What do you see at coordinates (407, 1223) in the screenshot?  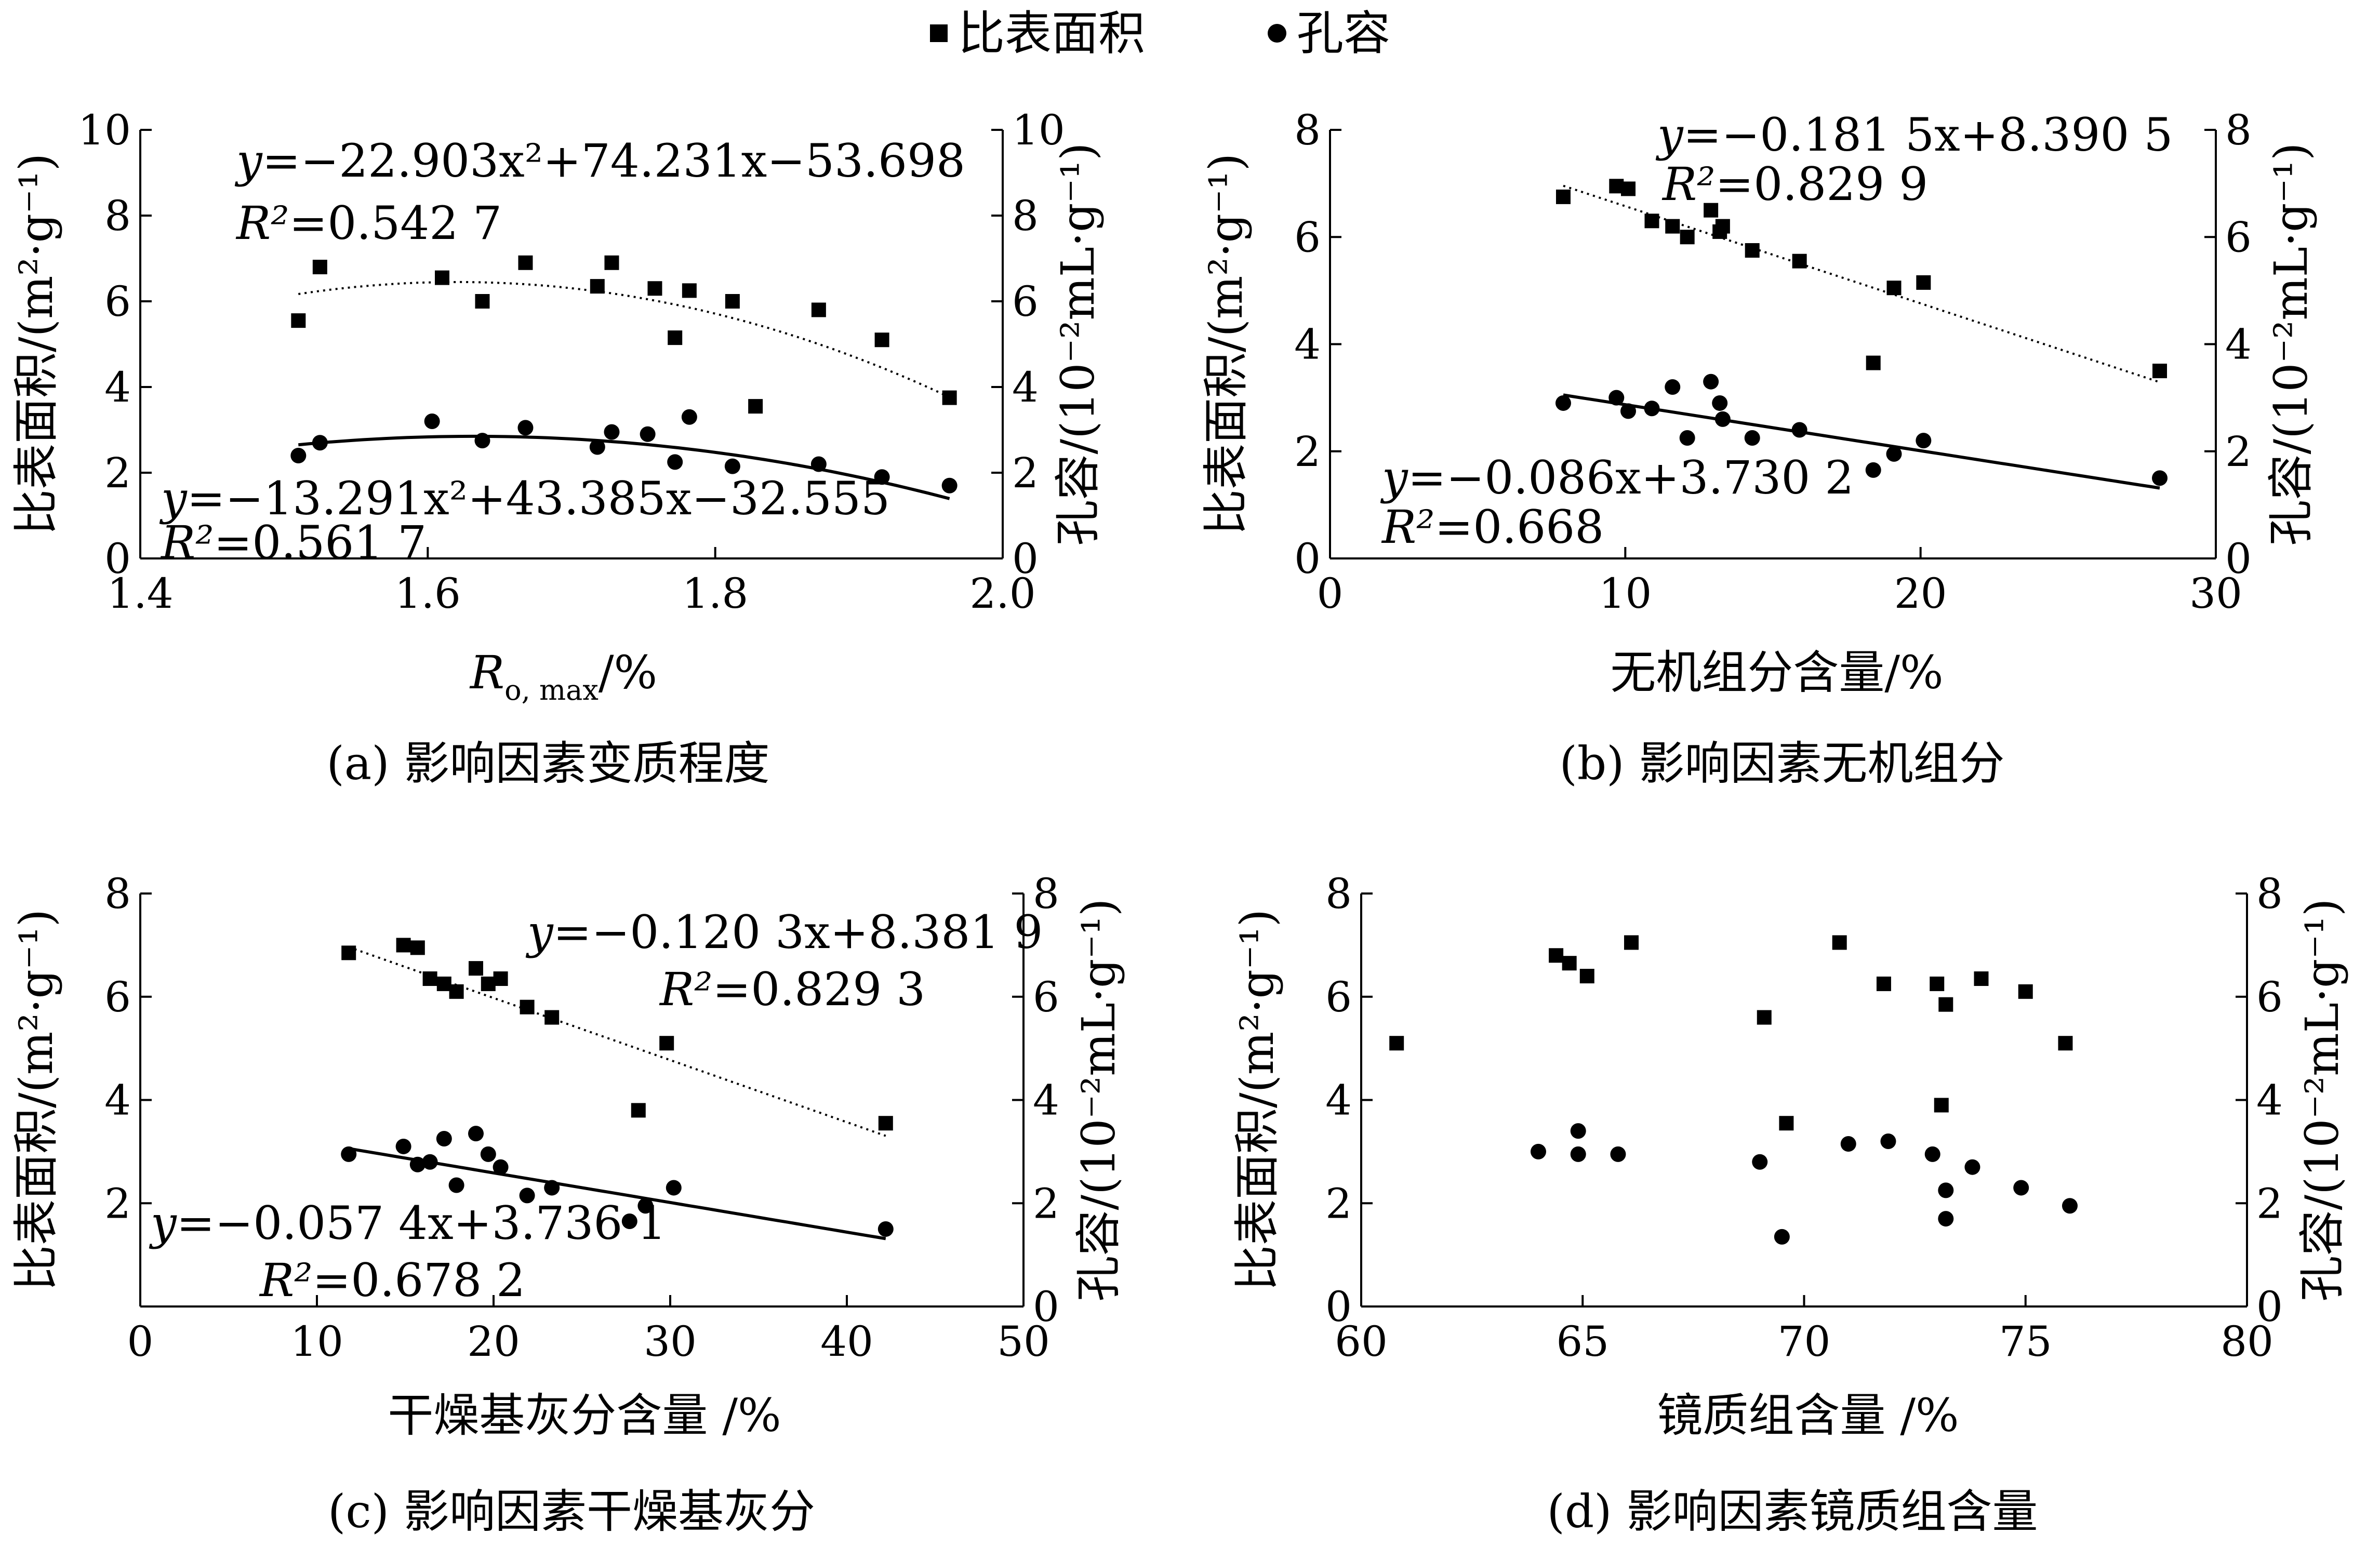 I see `regression-annotation: y=−0.057 4x+3.736 1` at bounding box center [407, 1223].